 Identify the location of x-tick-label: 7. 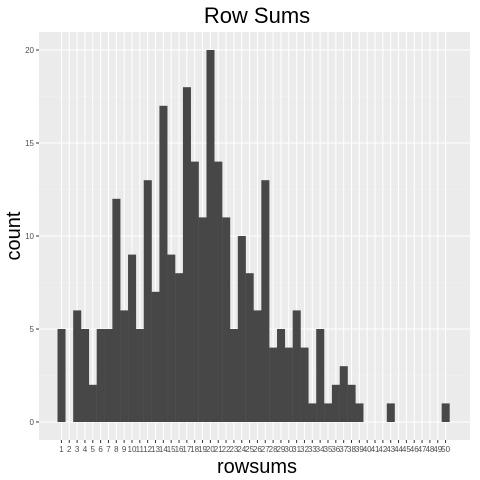
(108, 449).